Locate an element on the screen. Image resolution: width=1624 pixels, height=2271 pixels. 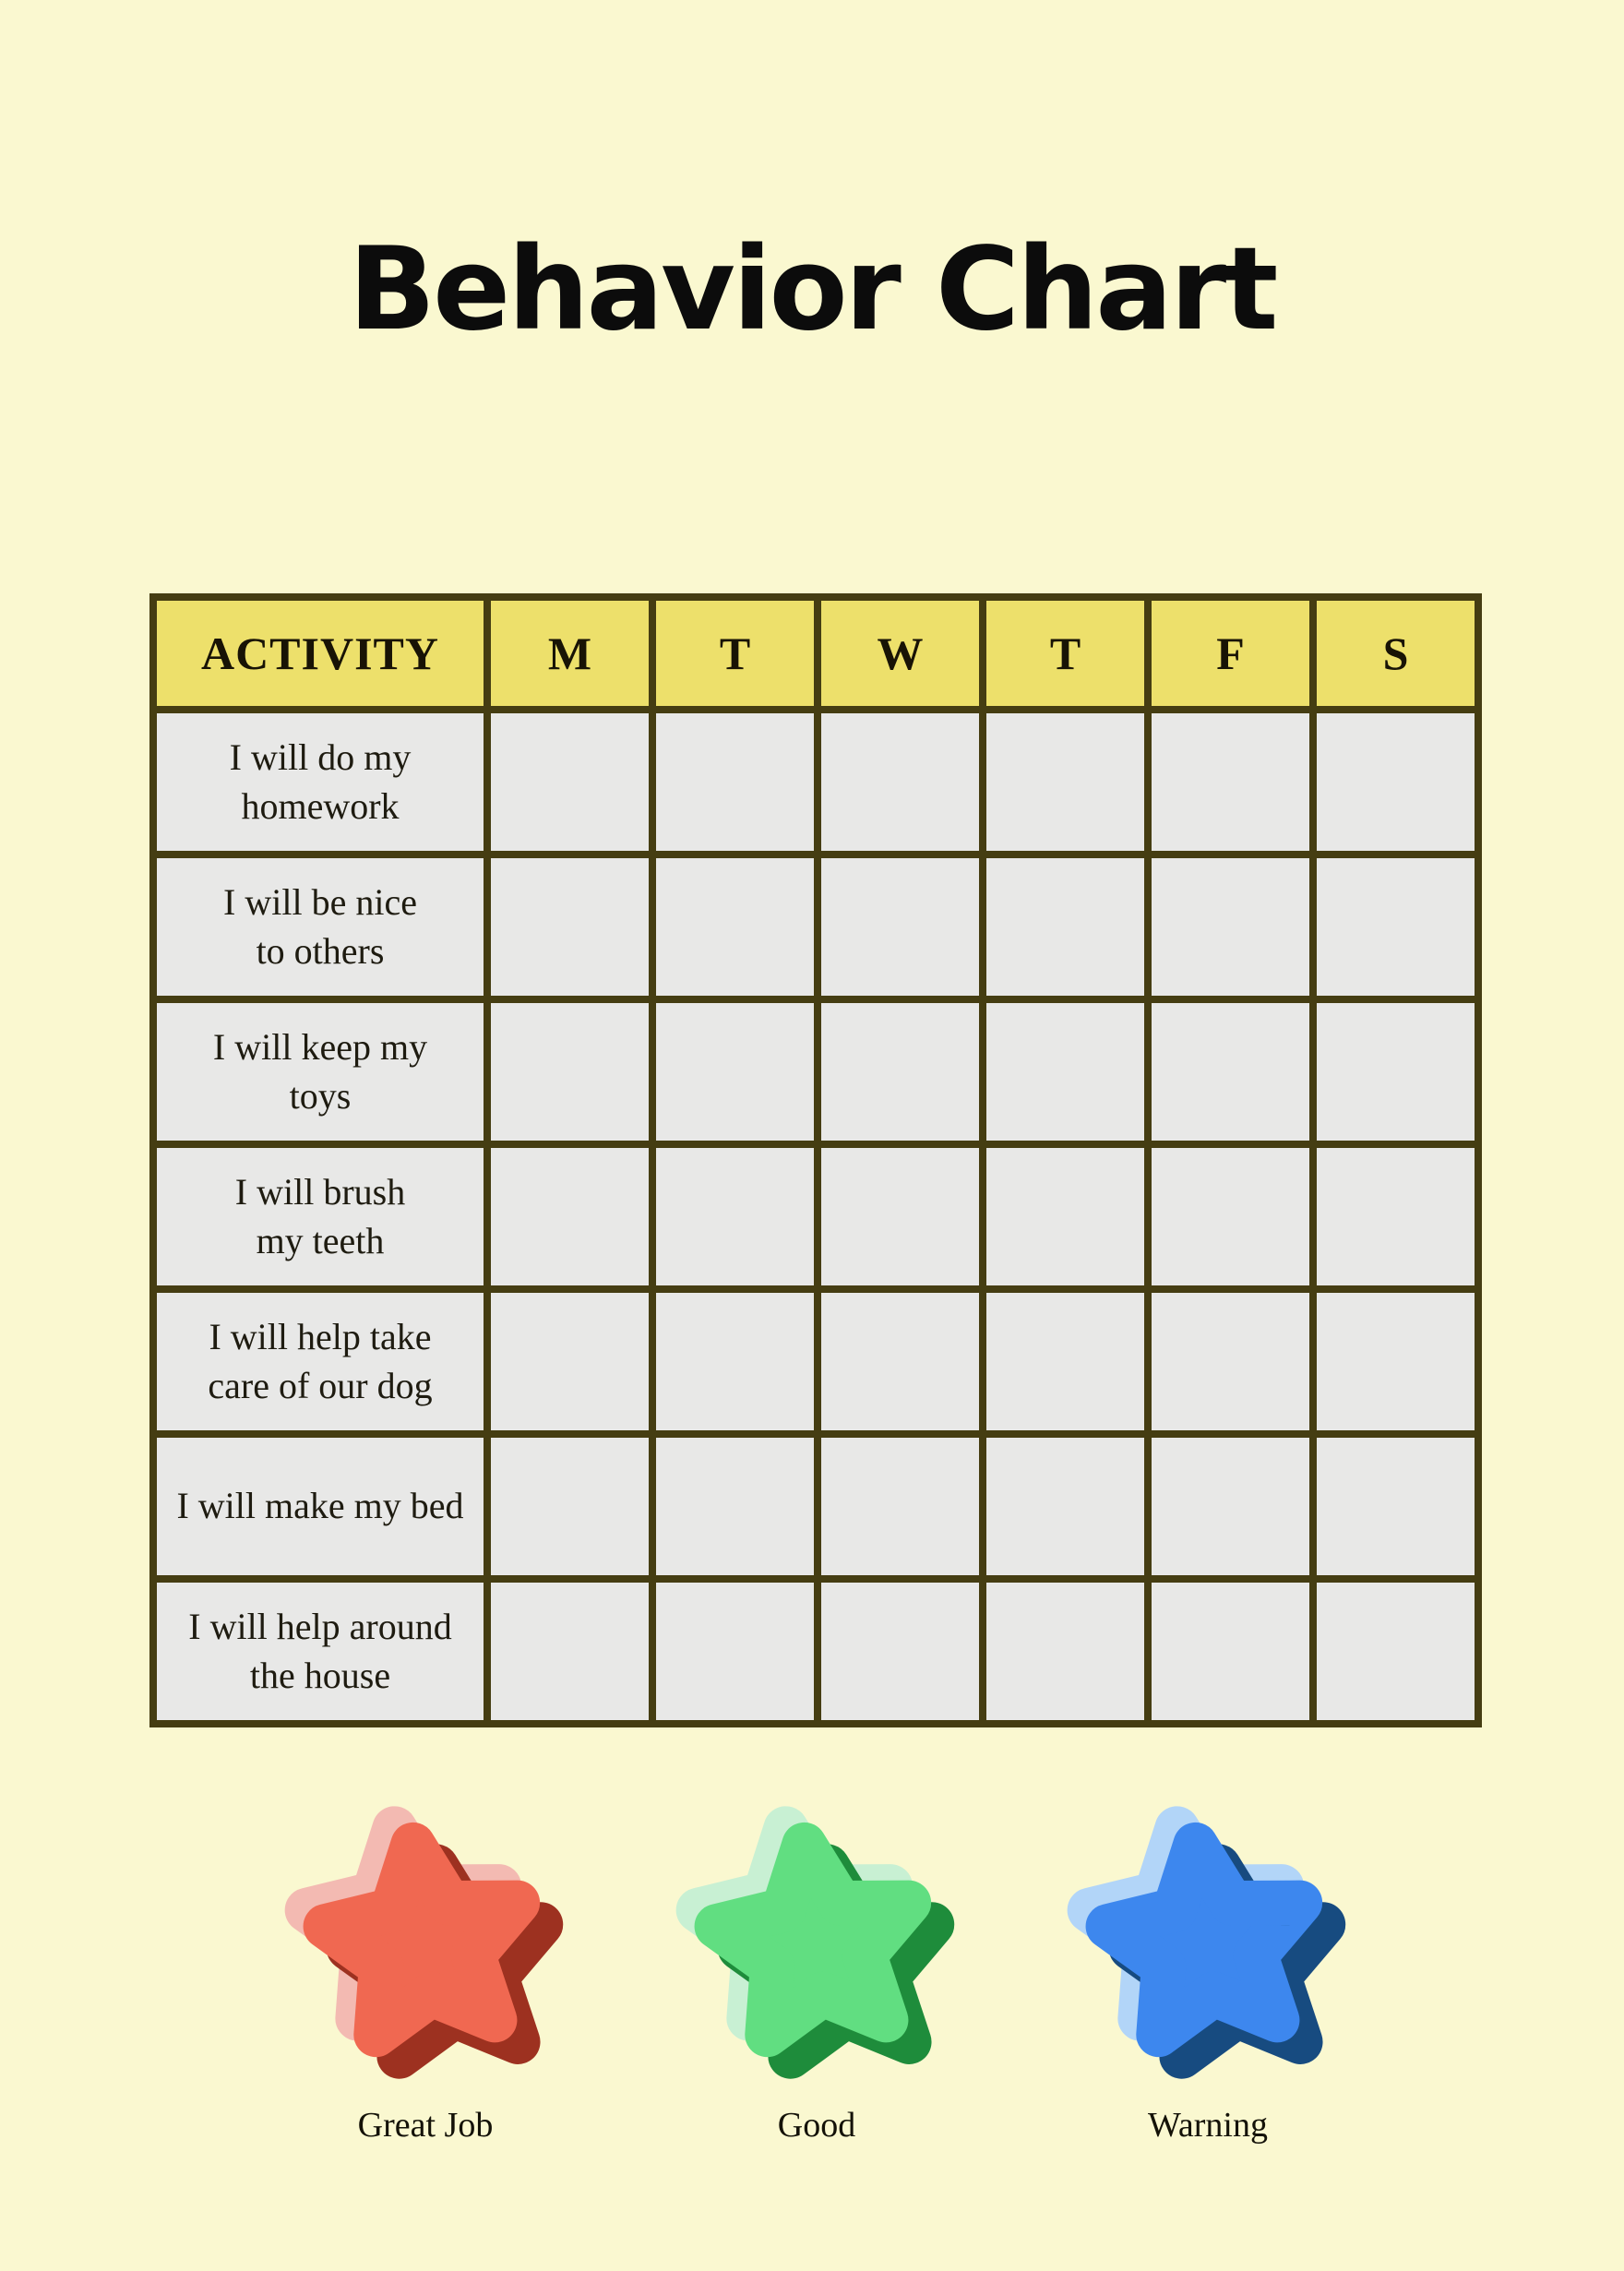
activity-text-line: to others is located at coordinates (320, 950).